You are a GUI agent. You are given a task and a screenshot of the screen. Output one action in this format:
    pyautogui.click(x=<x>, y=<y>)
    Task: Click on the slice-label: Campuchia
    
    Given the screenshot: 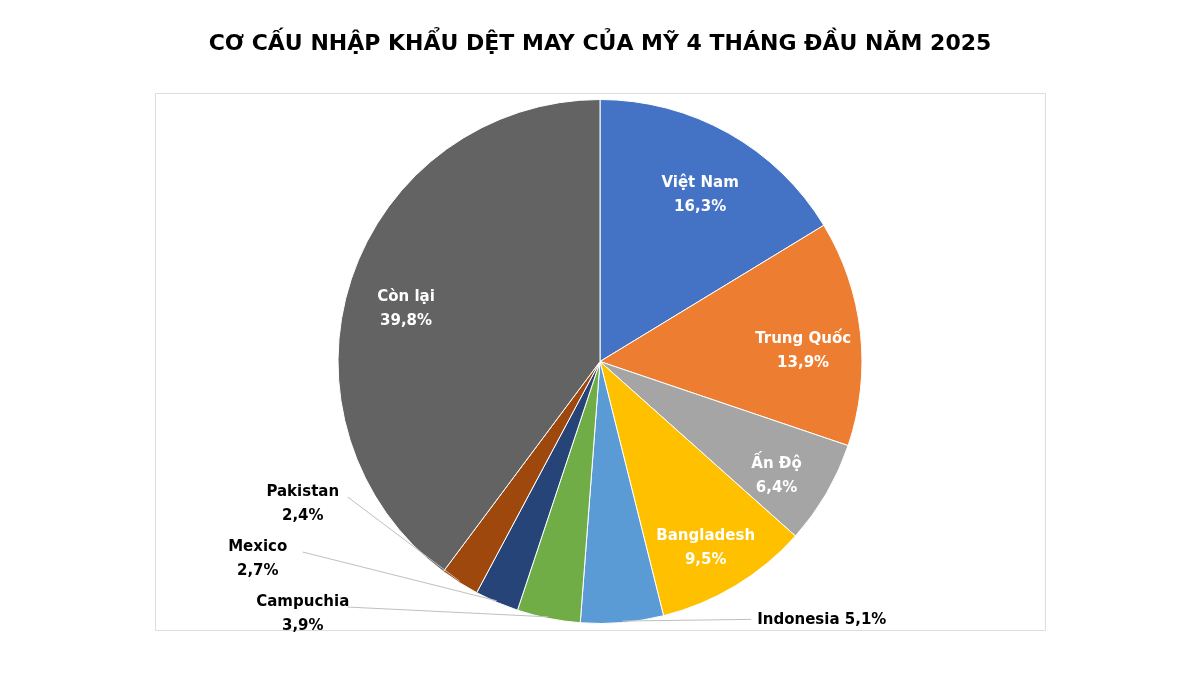 What is the action you would take?
    pyautogui.click(x=303, y=601)
    